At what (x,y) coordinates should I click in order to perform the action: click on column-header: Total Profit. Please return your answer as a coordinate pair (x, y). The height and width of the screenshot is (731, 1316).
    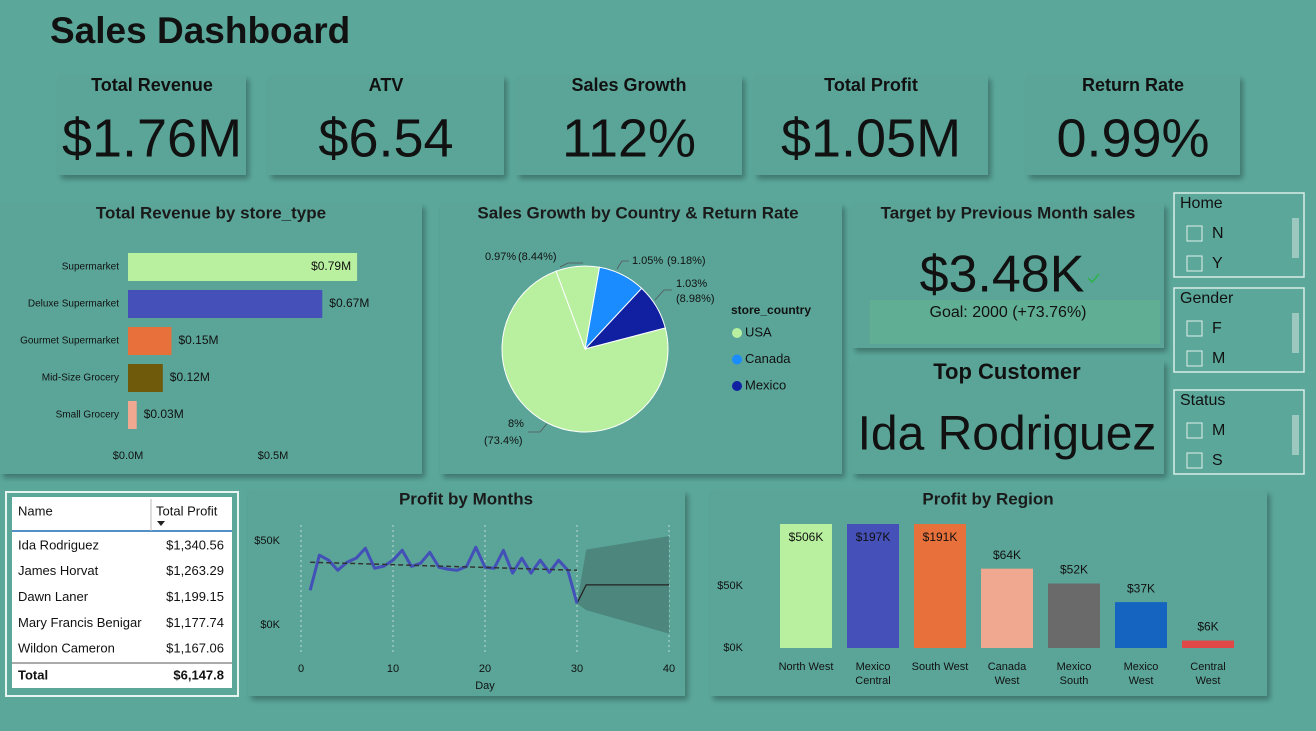
    Looking at the image, I should click on (187, 510).